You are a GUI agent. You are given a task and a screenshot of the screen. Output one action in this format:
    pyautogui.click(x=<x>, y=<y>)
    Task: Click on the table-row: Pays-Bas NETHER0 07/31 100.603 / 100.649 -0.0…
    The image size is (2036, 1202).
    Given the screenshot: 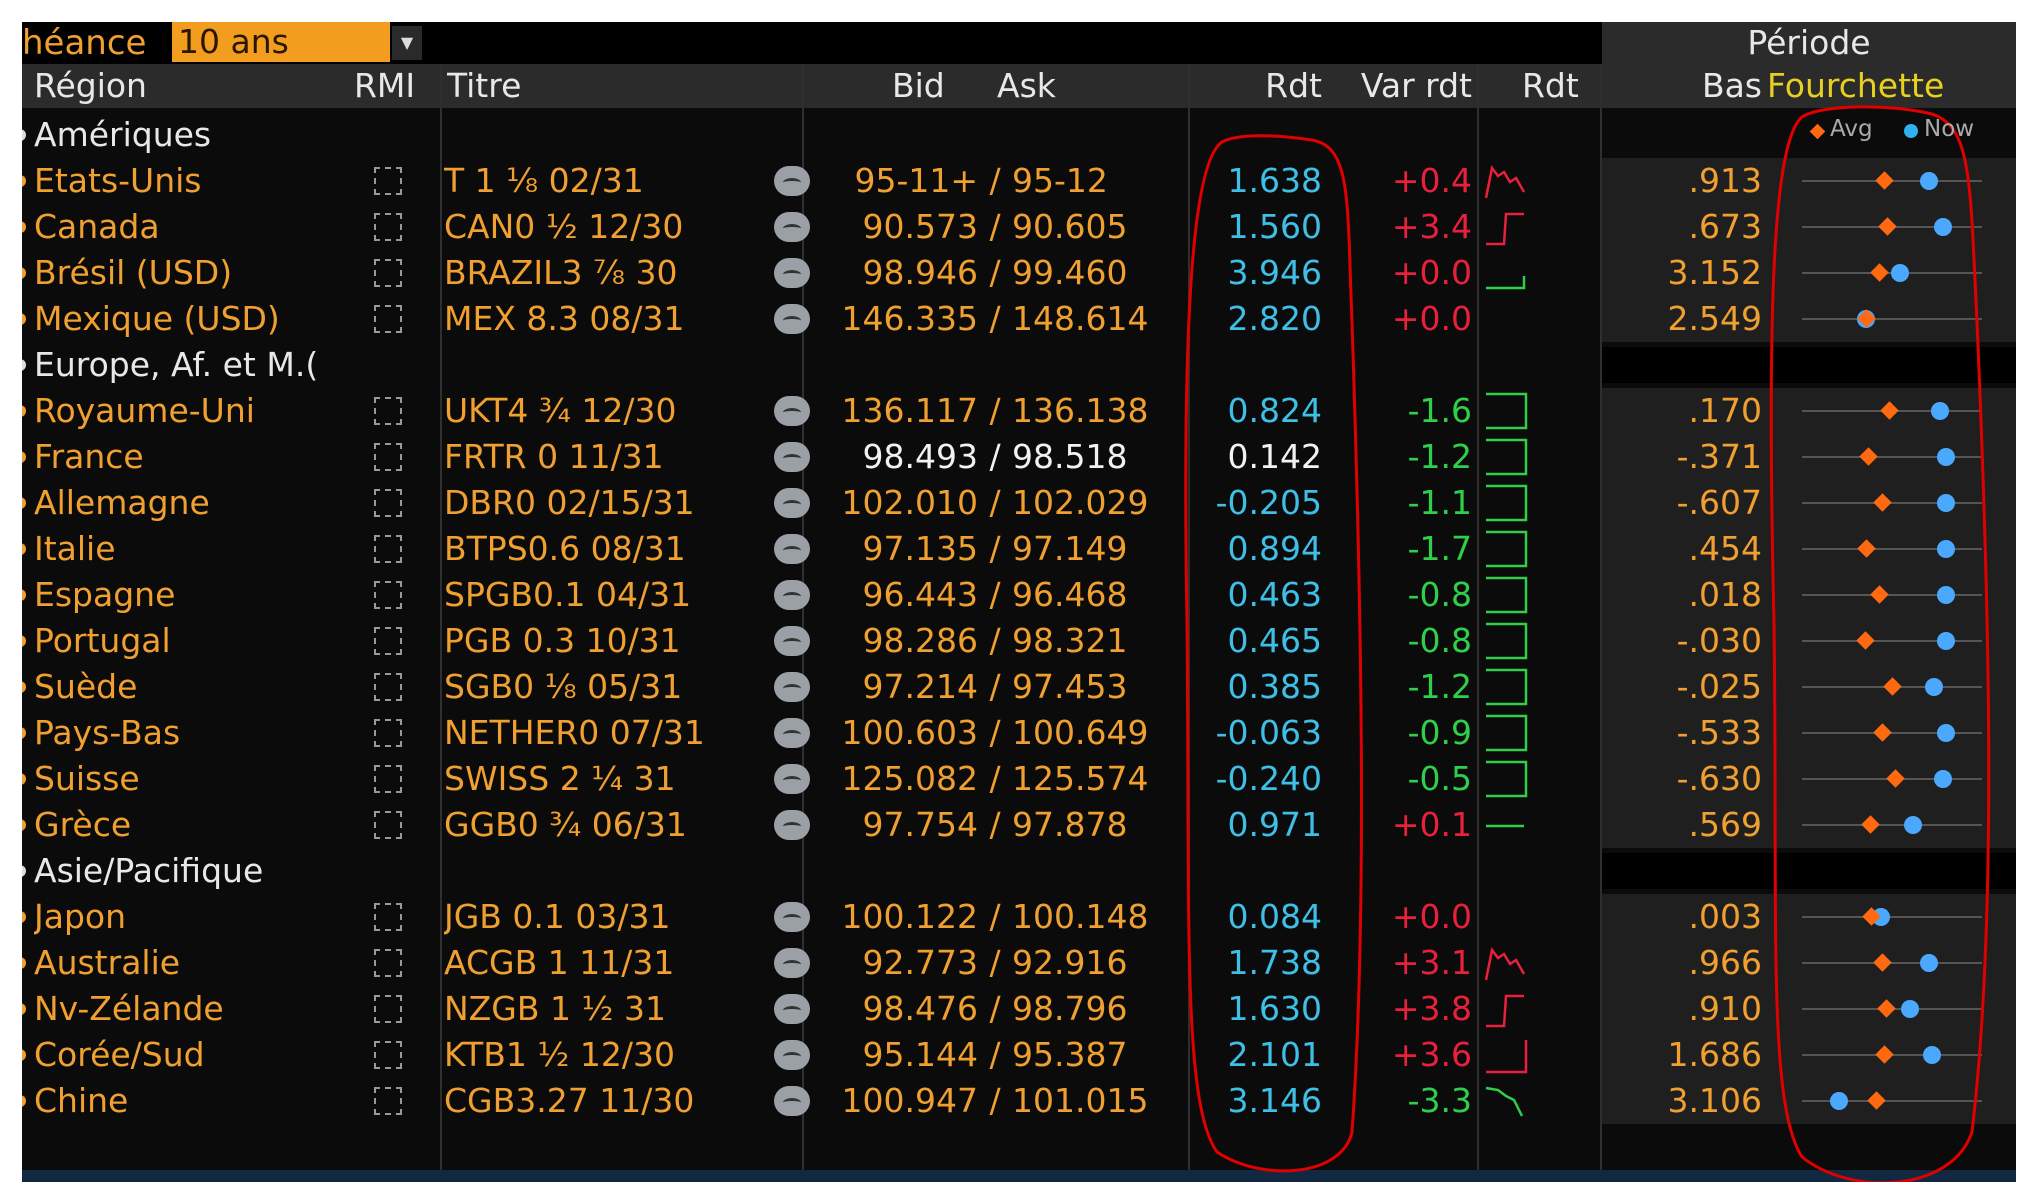 What is the action you would take?
    pyautogui.click(x=1019, y=733)
    